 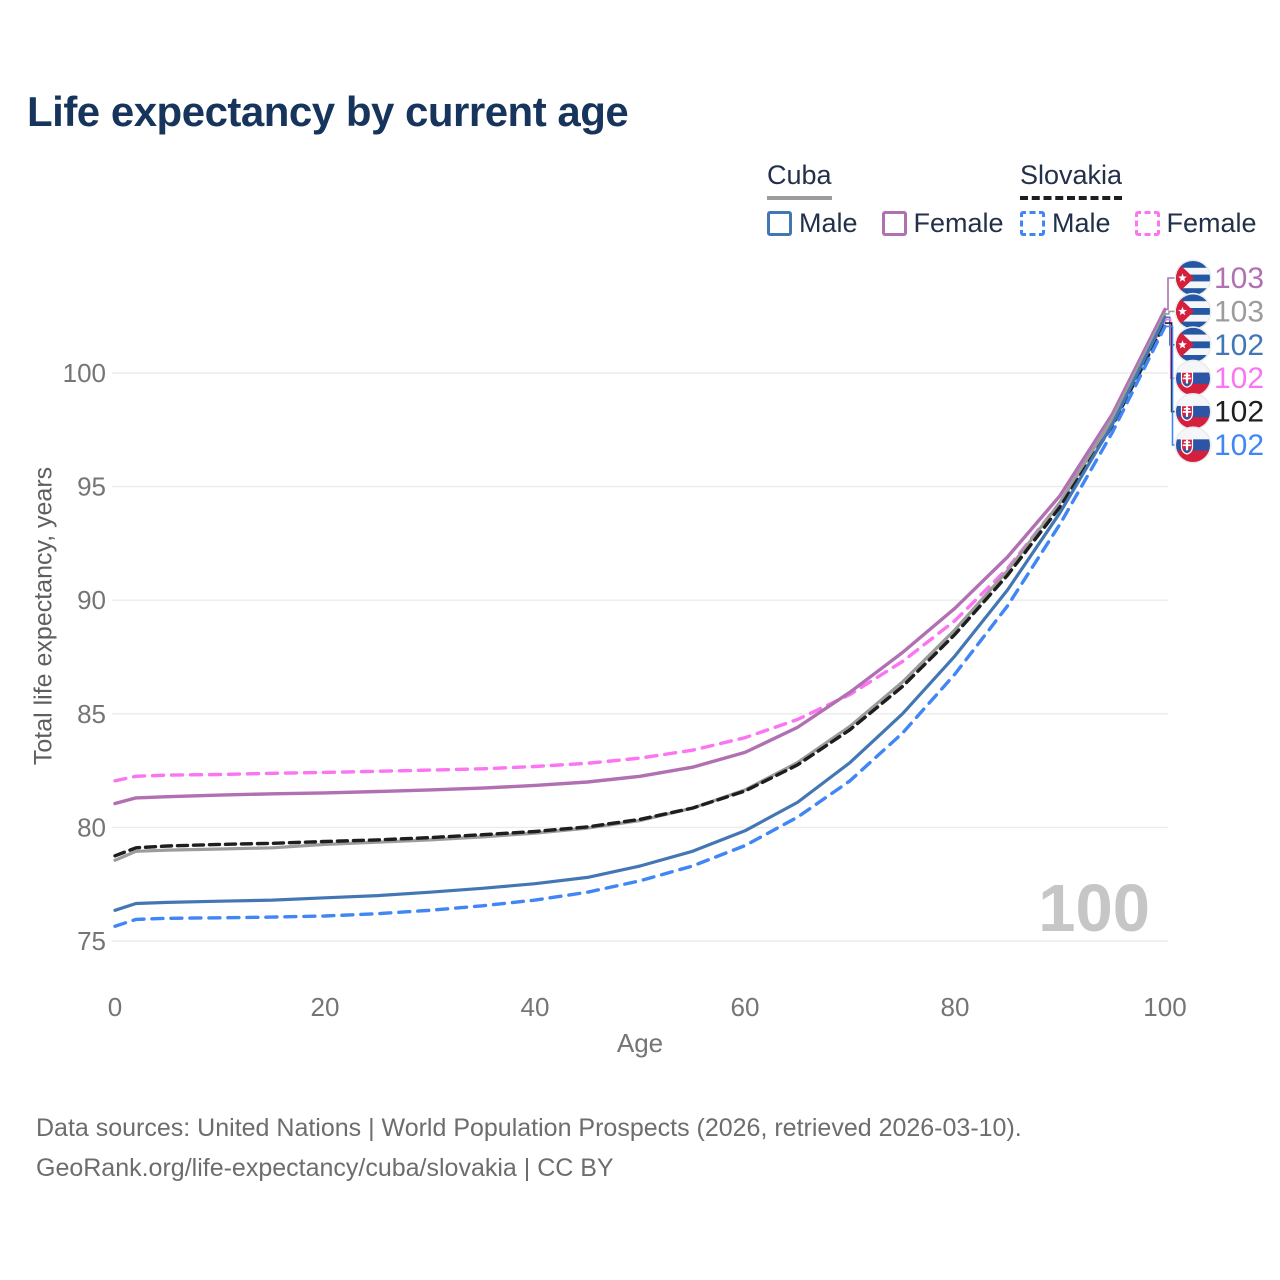 What do you see at coordinates (640, 1043) in the screenshot?
I see `x-axis-title: Age` at bounding box center [640, 1043].